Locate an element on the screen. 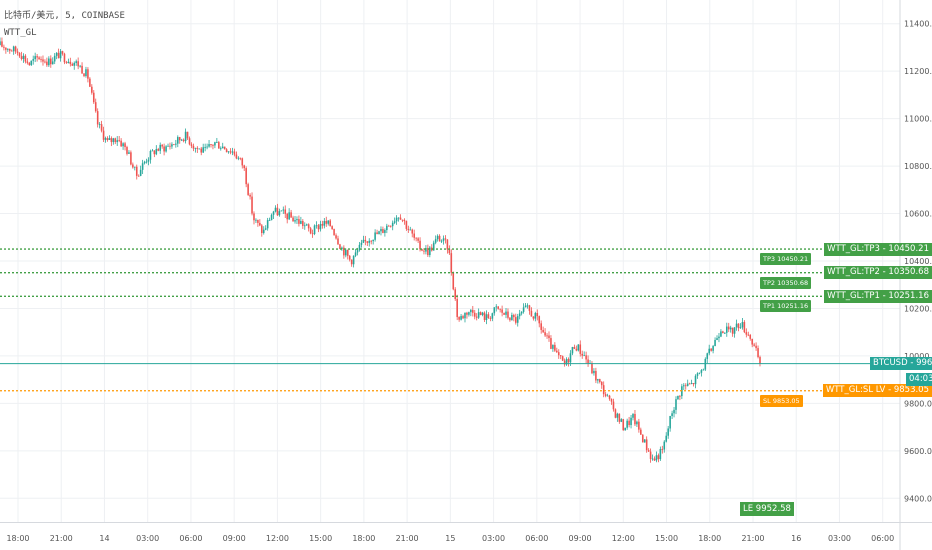 This screenshot has height=550, width=932. x-tick-label: 18:00 is located at coordinates (363, 538).